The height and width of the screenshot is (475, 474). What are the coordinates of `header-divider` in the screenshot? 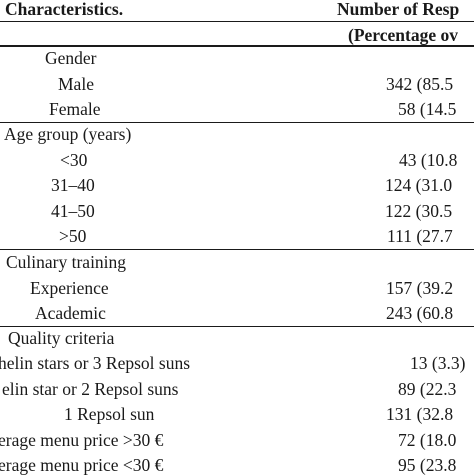 It's located at (237, 21).